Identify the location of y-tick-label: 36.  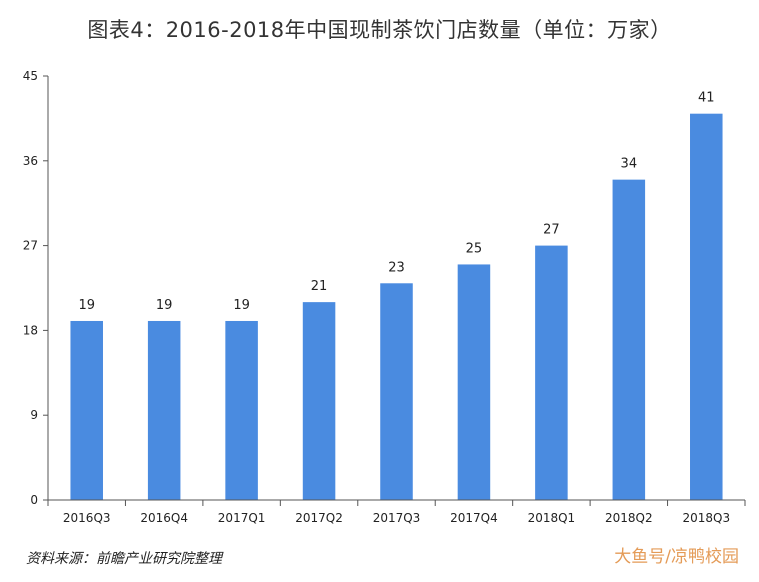
(30, 161).